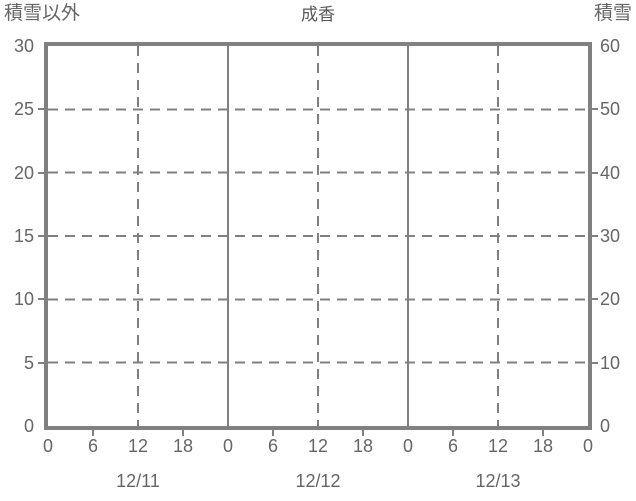  Describe the element at coordinates (23, 236) in the screenshot. I see `left-axis-tick-label: 15` at that location.